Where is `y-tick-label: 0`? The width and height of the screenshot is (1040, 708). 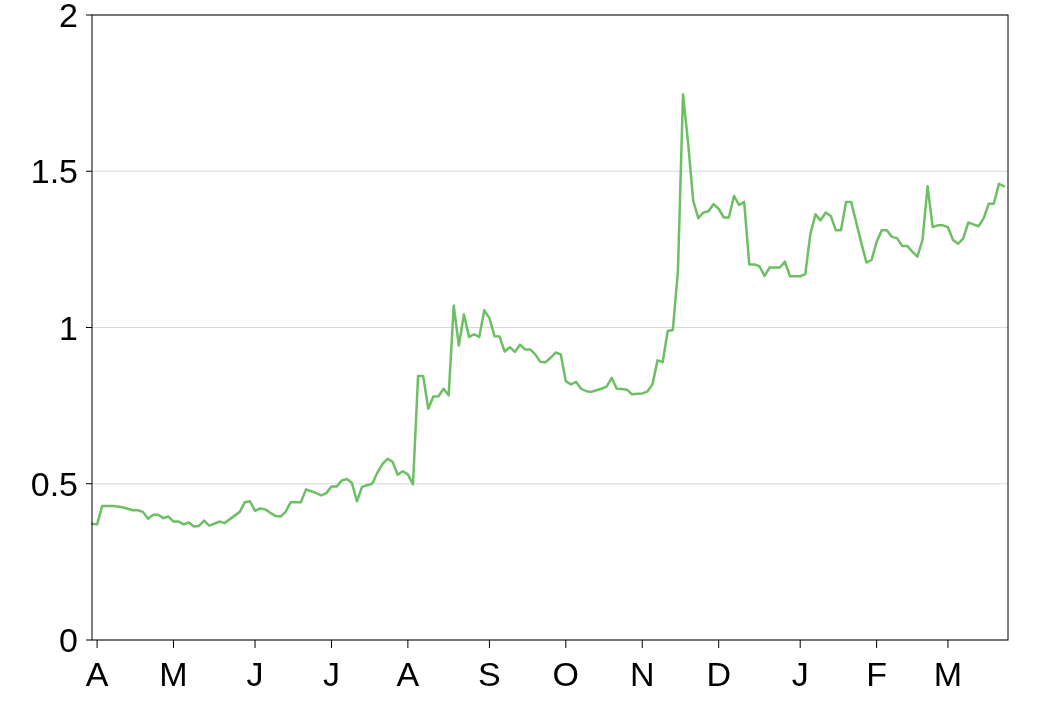 y-tick-label: 0 is located at coordinates (68, 640).